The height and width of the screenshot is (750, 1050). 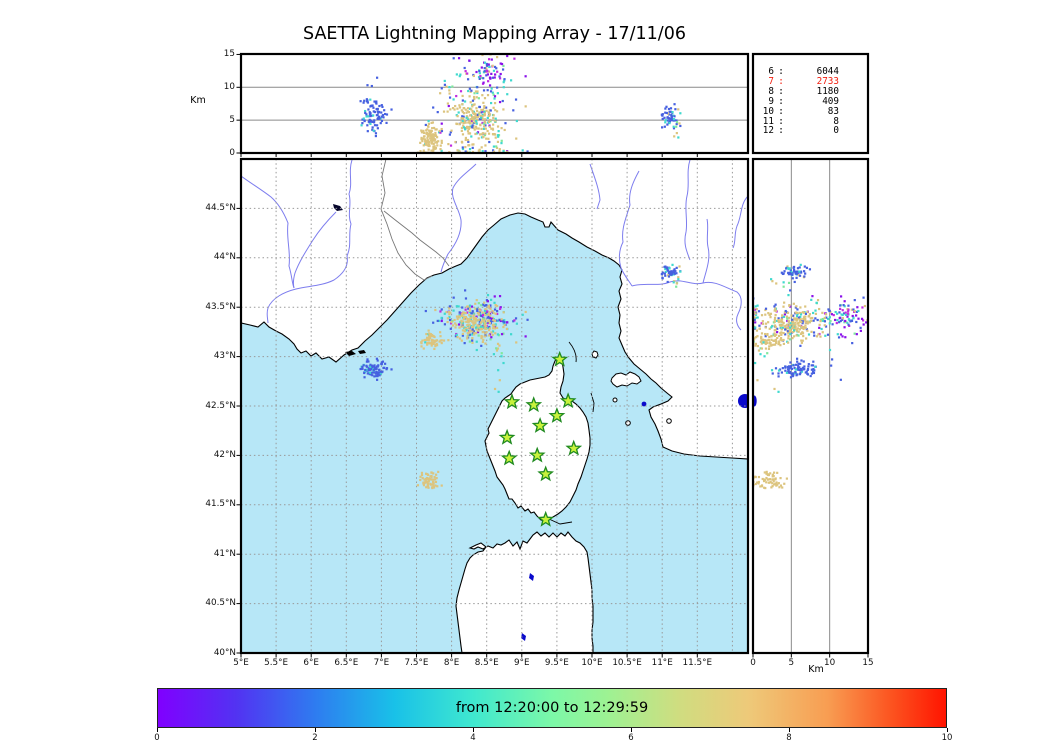 What do you see at coordinates (810, 101) in the screenshot?
I see `source-count-row: 9:409` at bounding box center [810, 101].